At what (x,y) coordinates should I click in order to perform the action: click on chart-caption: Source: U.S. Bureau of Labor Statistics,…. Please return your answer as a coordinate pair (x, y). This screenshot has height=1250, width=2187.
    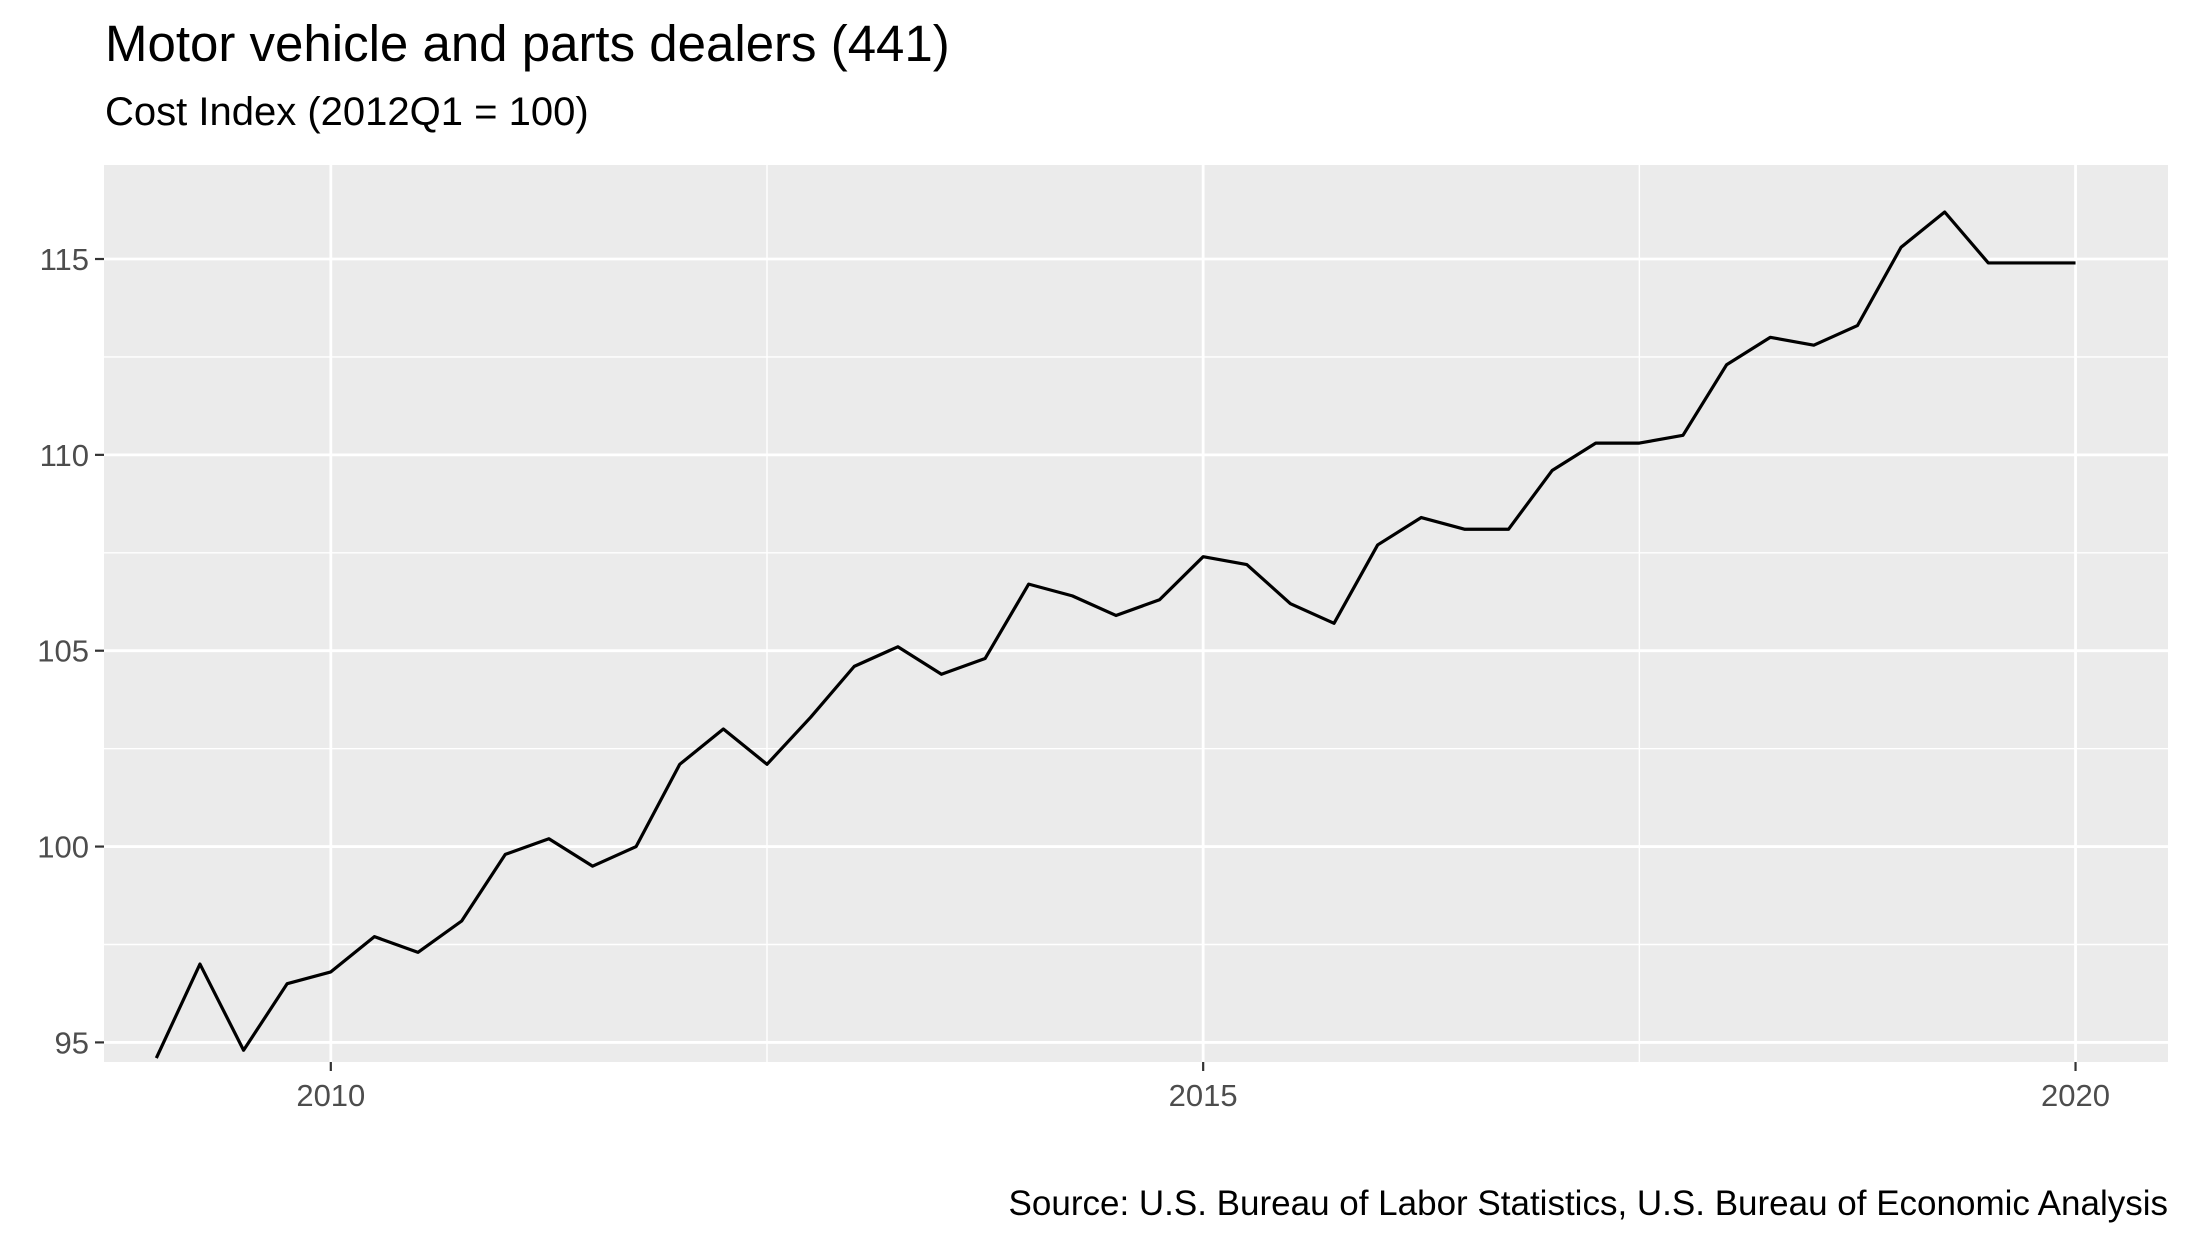
    Looking at the image, I should click on (1588, 1203).